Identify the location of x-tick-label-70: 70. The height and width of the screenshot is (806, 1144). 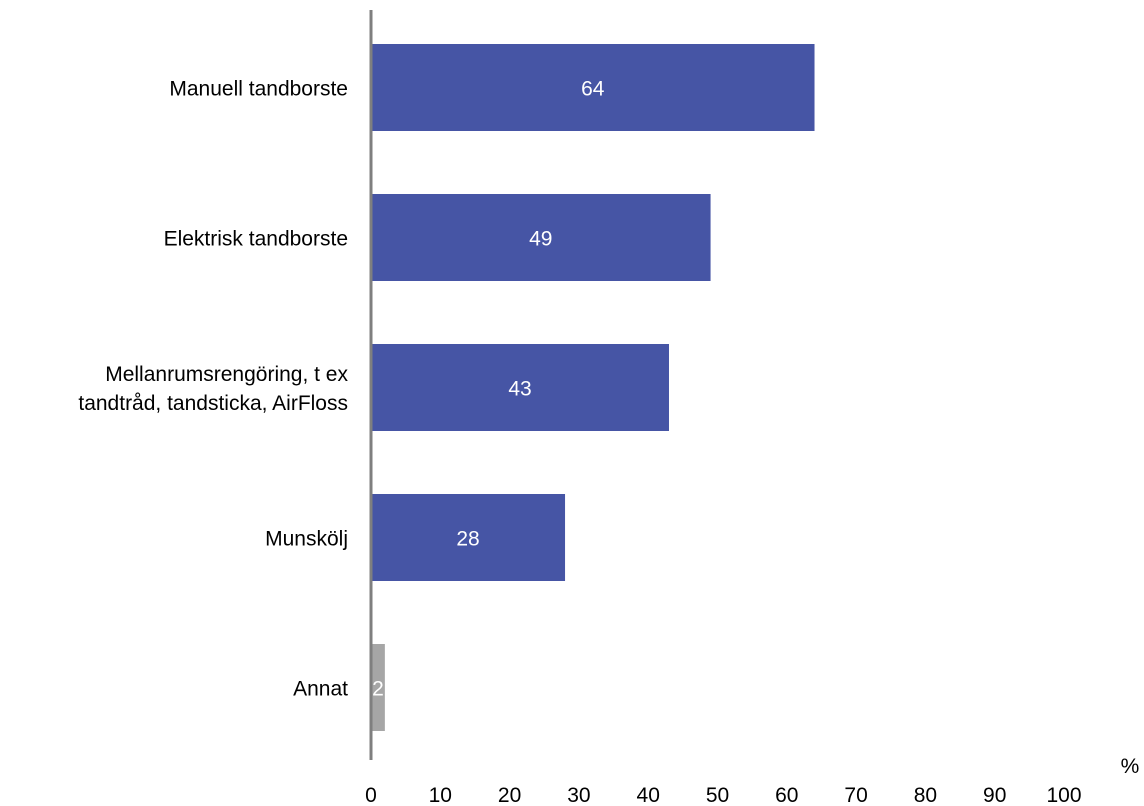
(855, 795).